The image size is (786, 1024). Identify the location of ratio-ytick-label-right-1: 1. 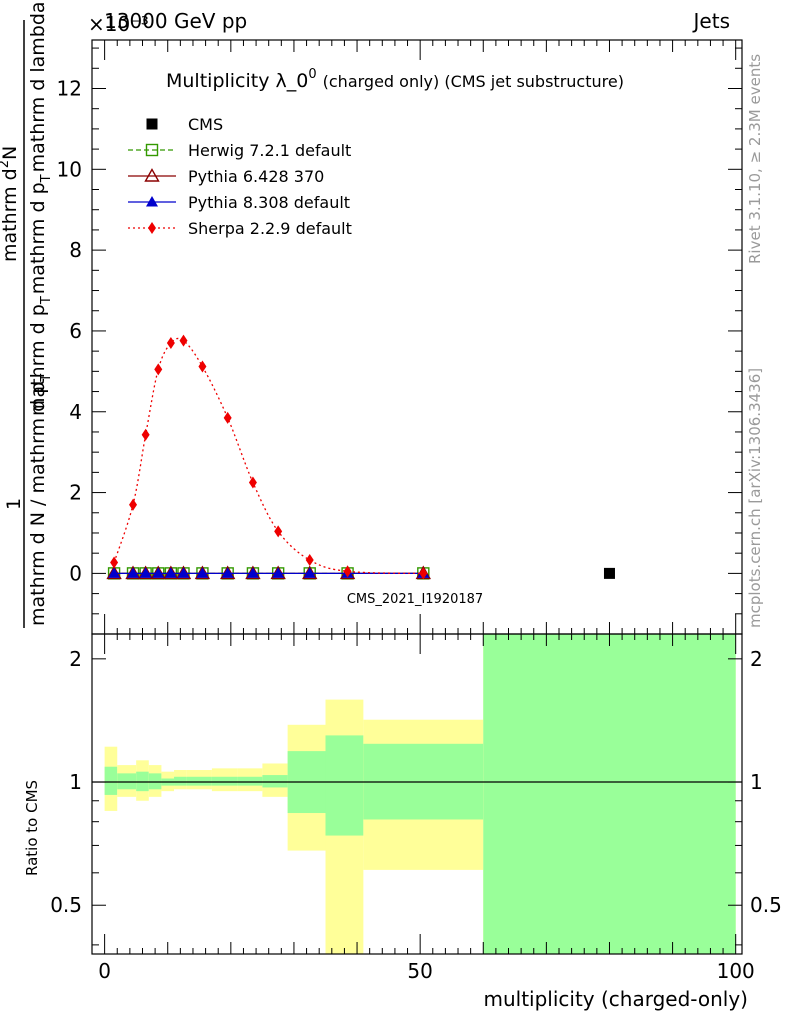
(756, 782).